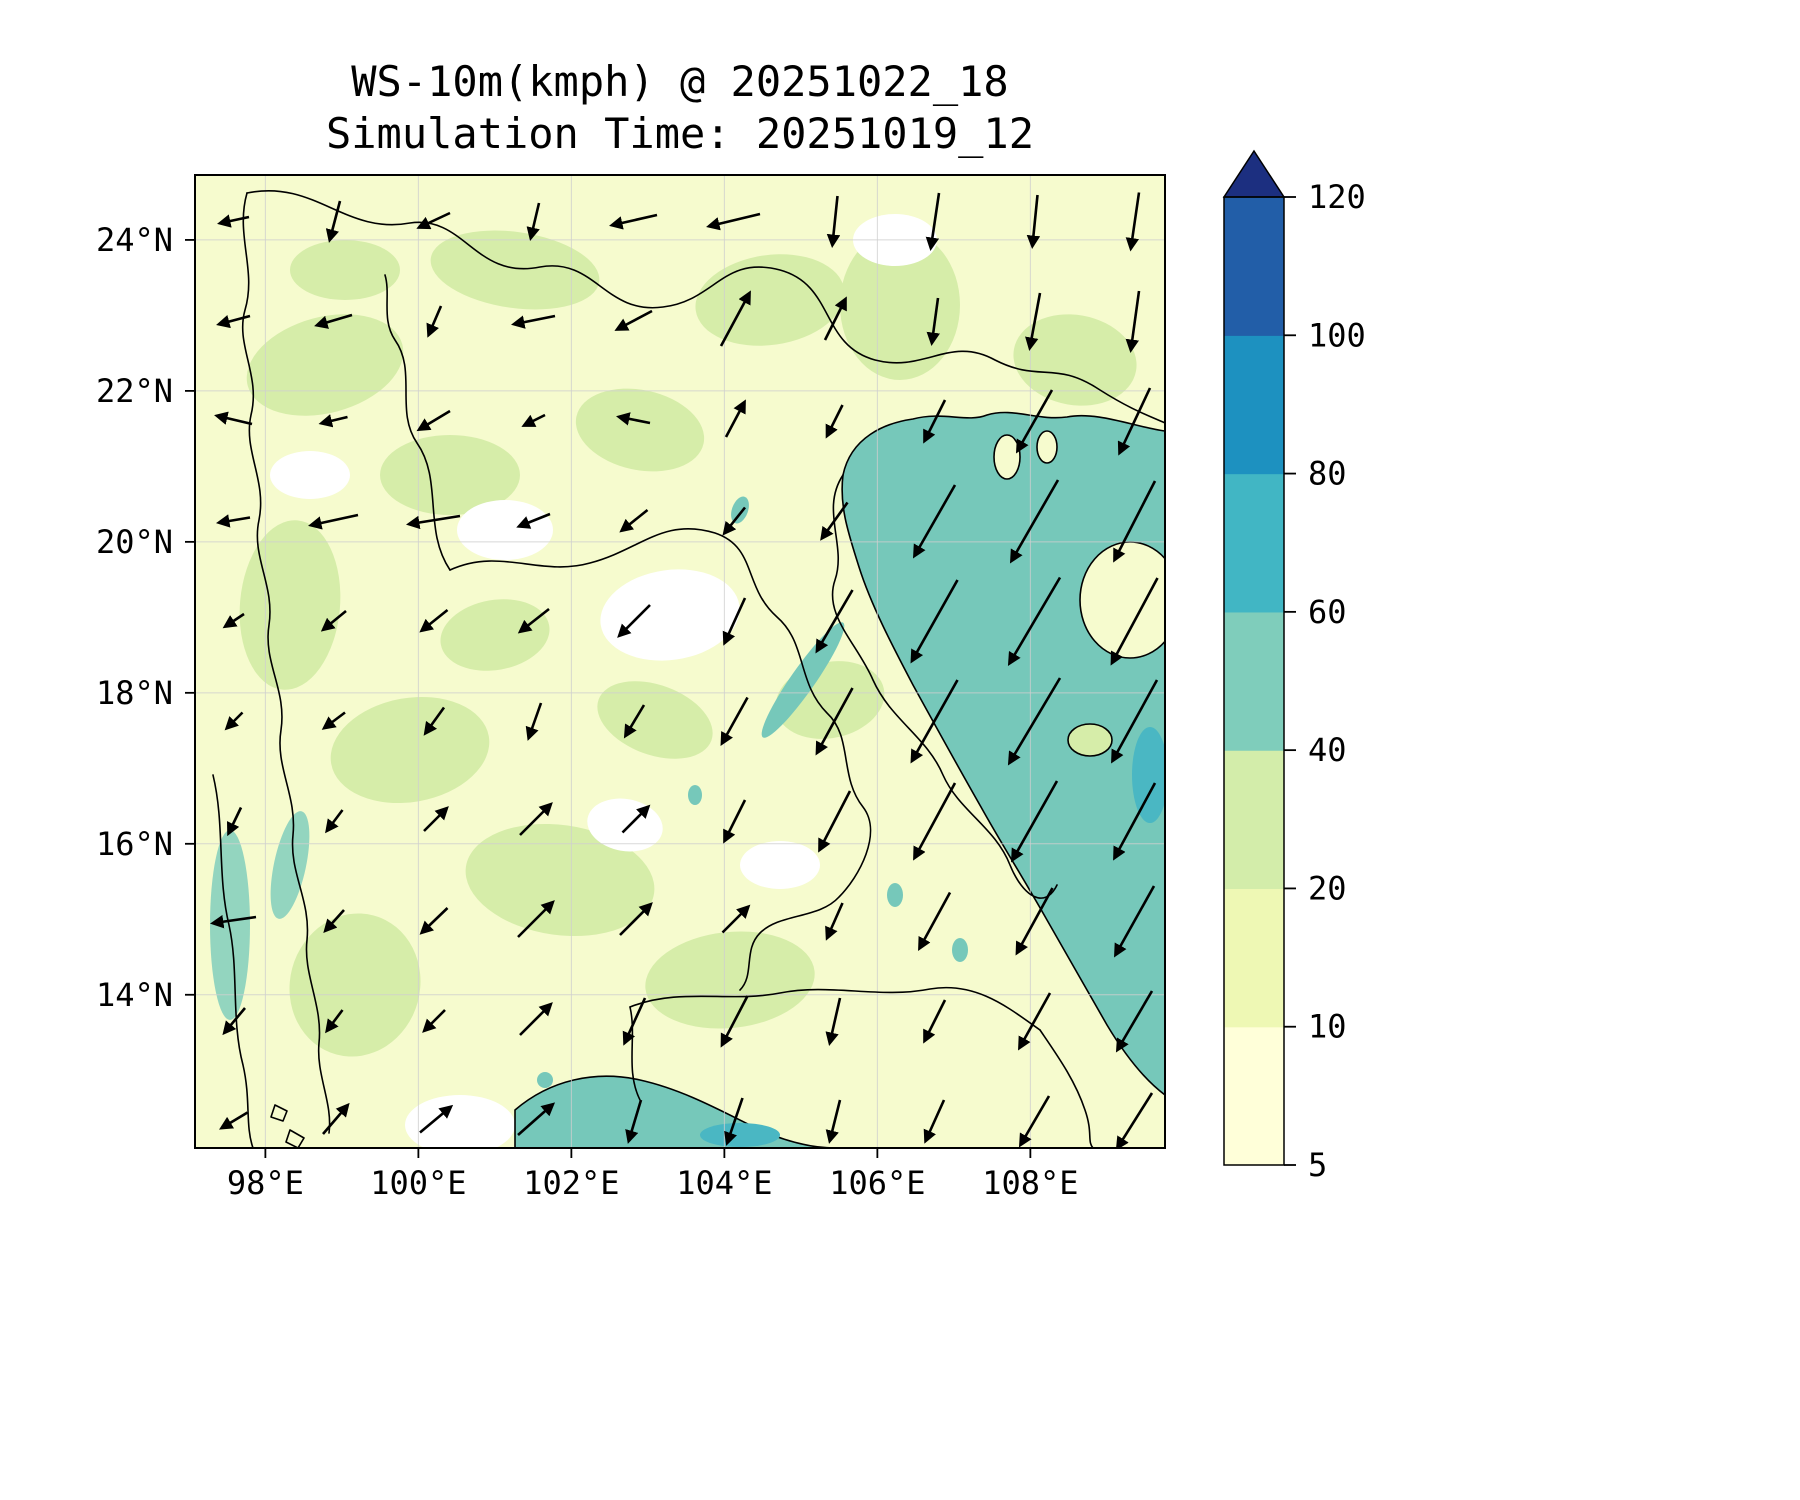 Image resolution: width=1800 pixels, height=1500 pixels. What do you see at coordinates (134, 995) in the screenshot?
I see `y-axis-tick-label: 14°N` at bounding box center [134, 995].